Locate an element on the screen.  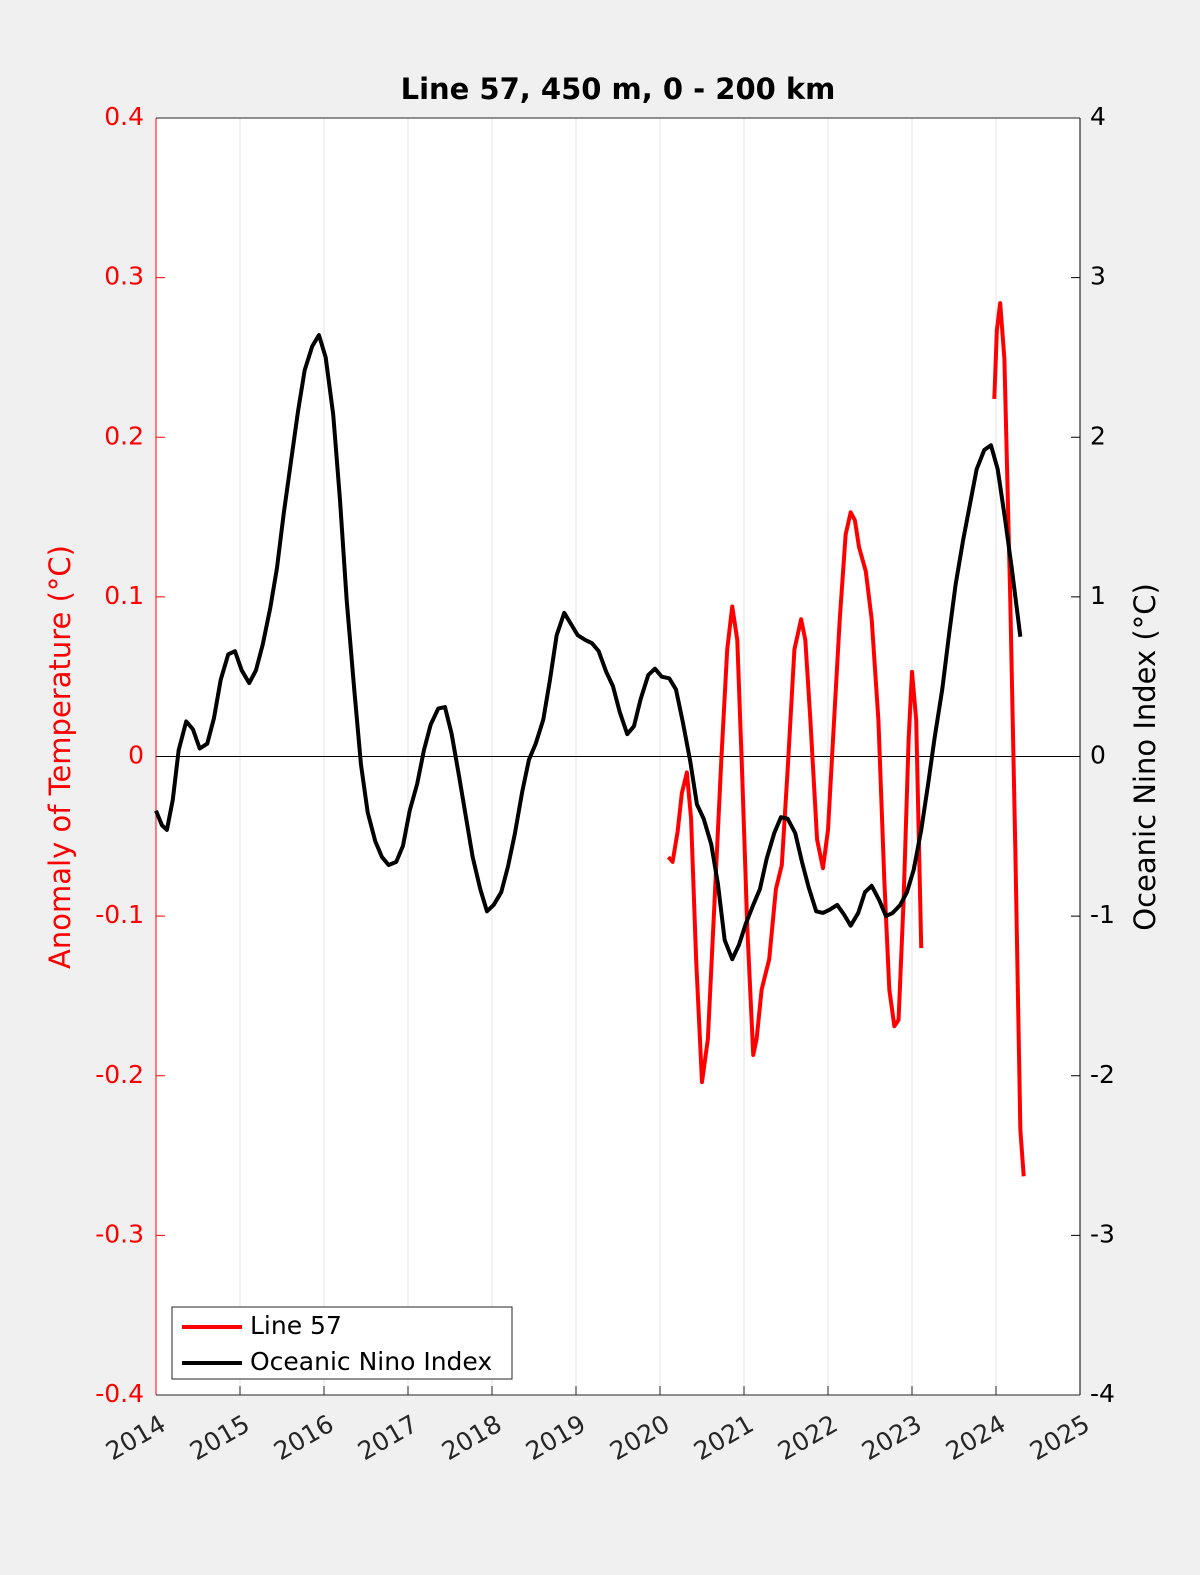
y-tick-label: -0.4 is located at coordinates (119, 1393).